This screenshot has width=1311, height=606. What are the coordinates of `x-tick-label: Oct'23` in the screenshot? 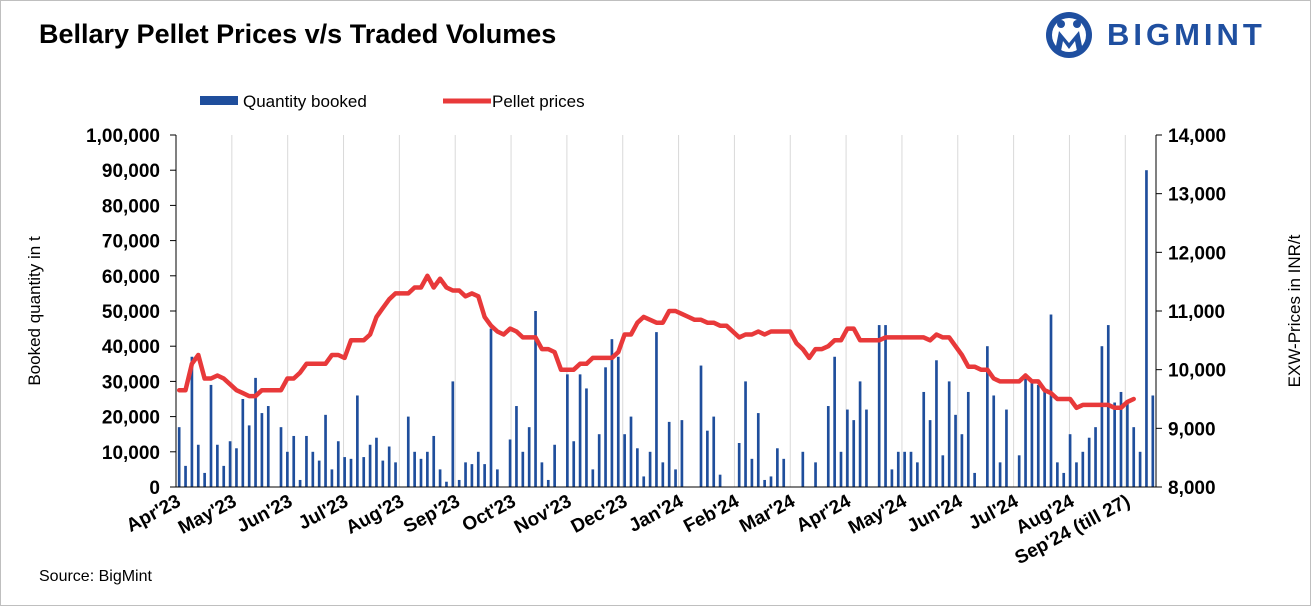 It's located at (489, 513).